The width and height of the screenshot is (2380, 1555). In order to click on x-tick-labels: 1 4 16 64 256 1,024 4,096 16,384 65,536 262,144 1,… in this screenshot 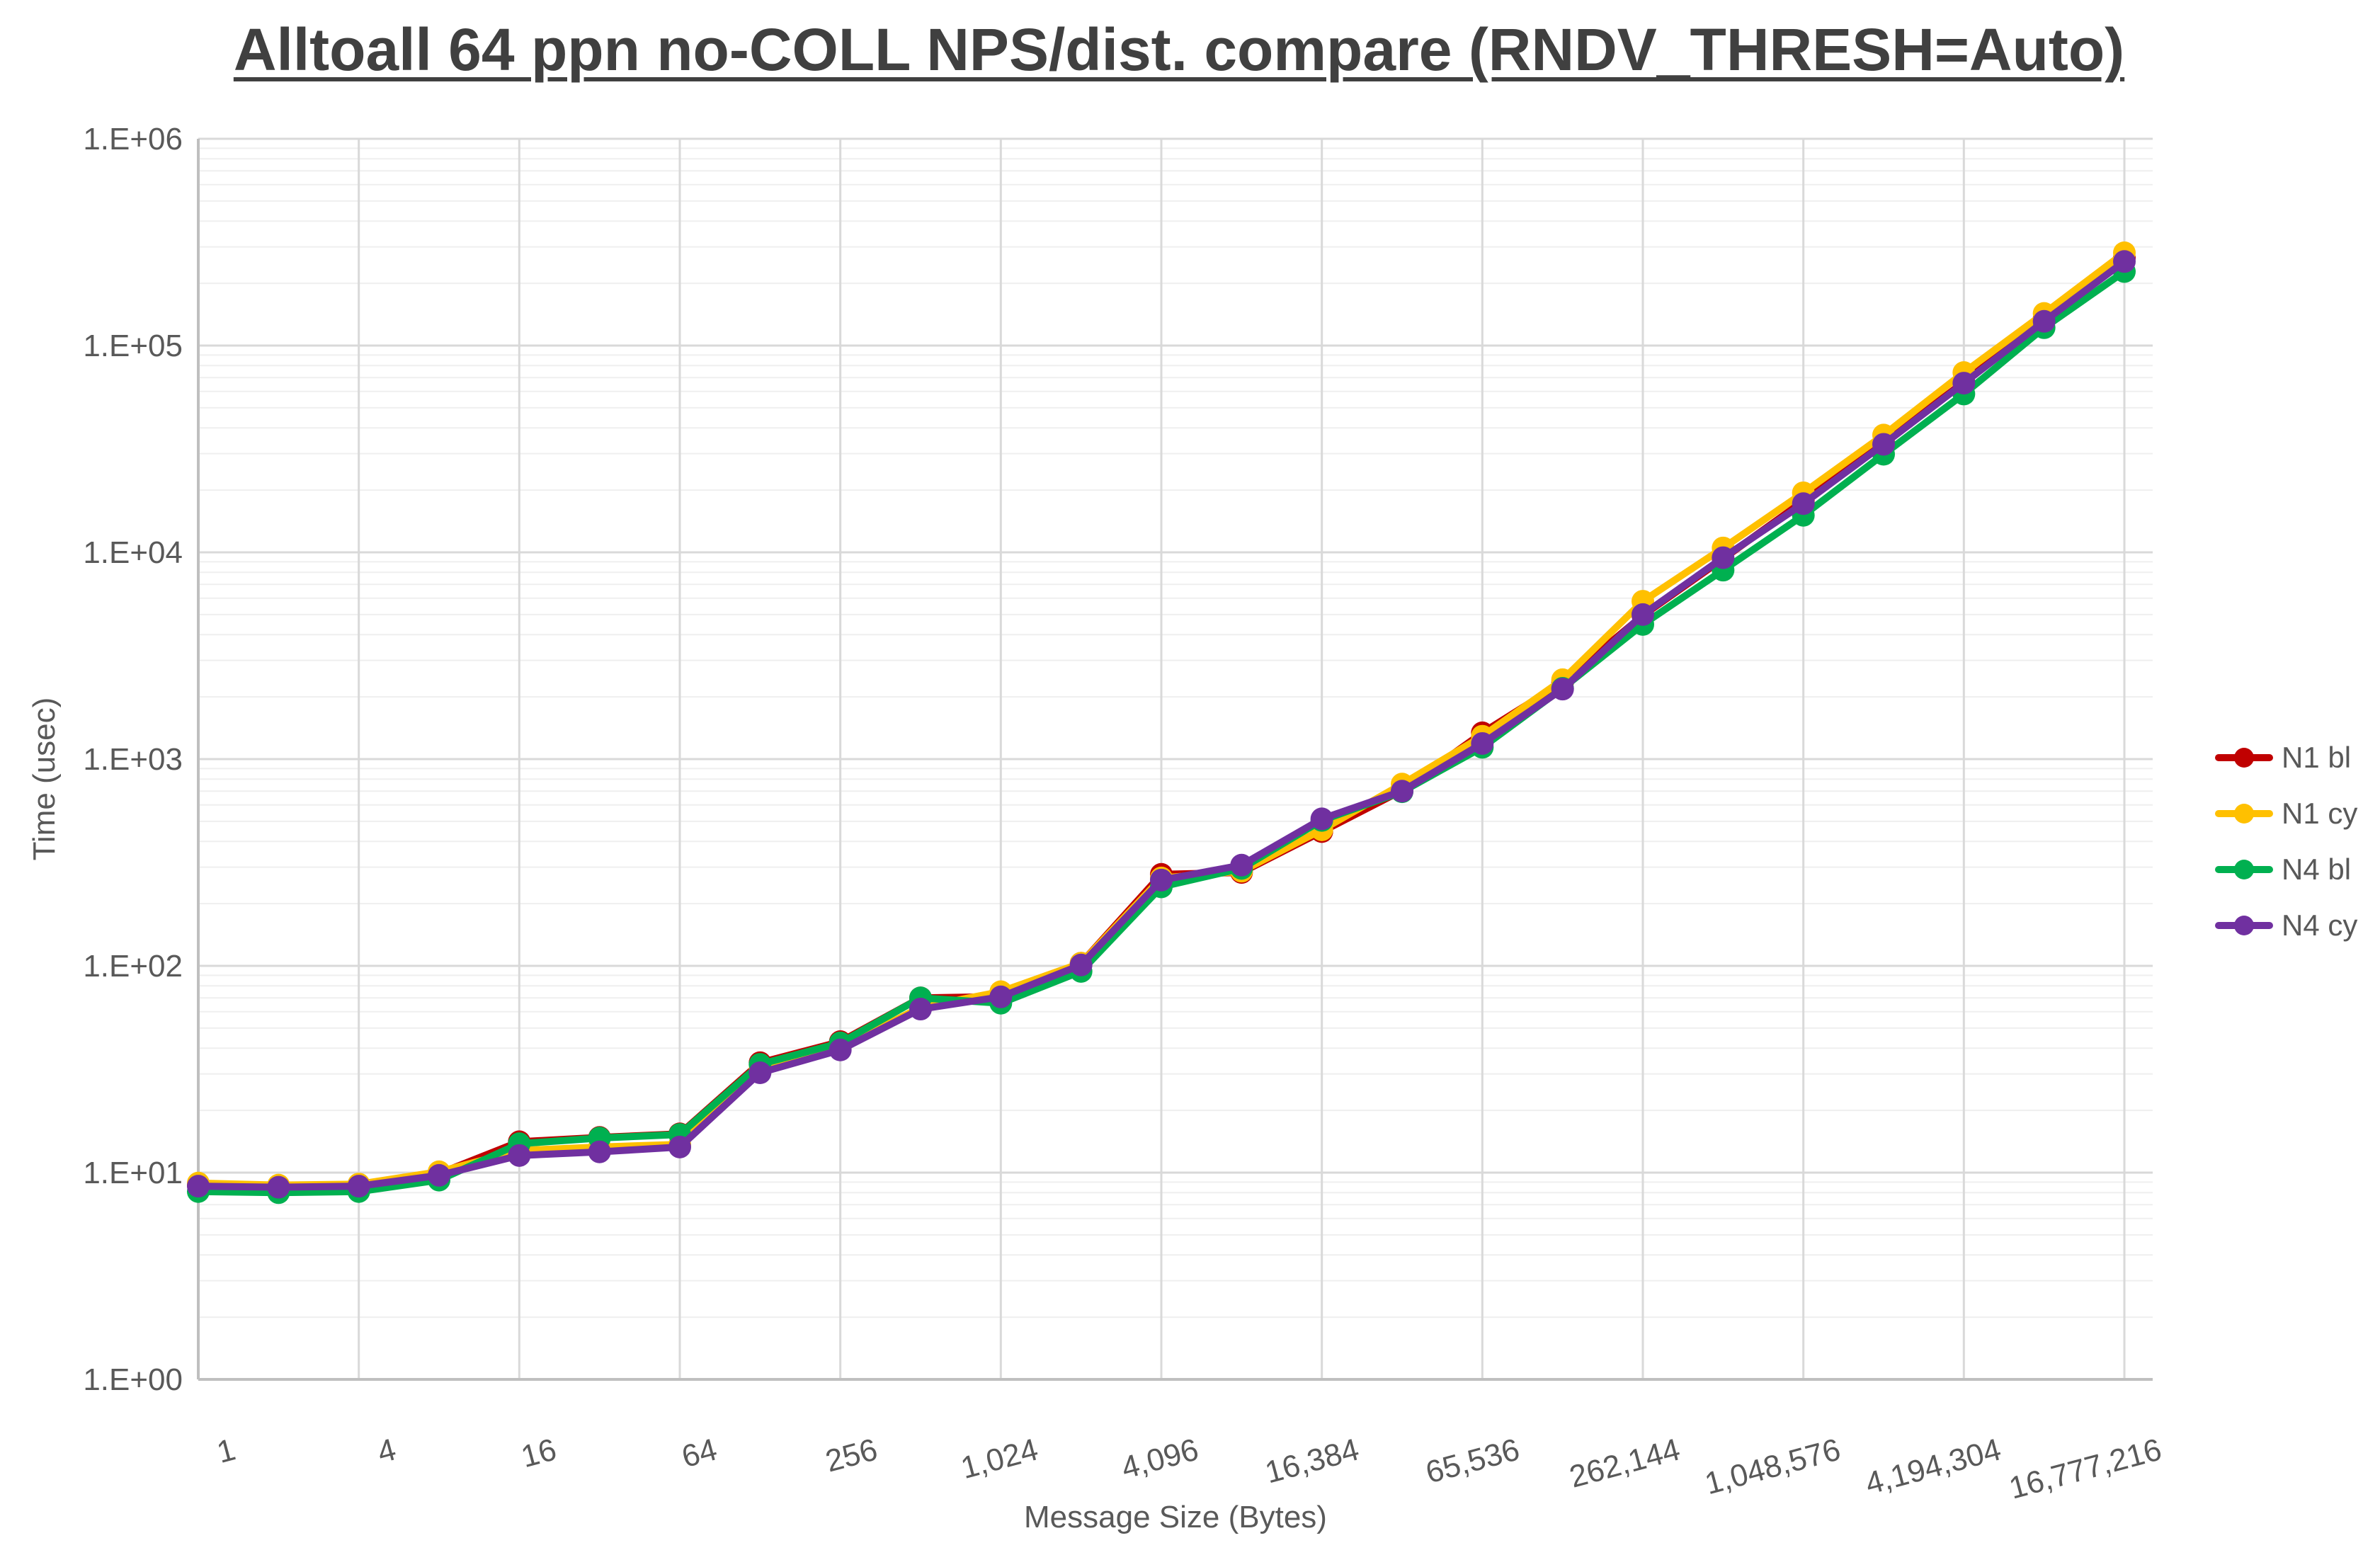, I will do `click(1189, 1468)`.